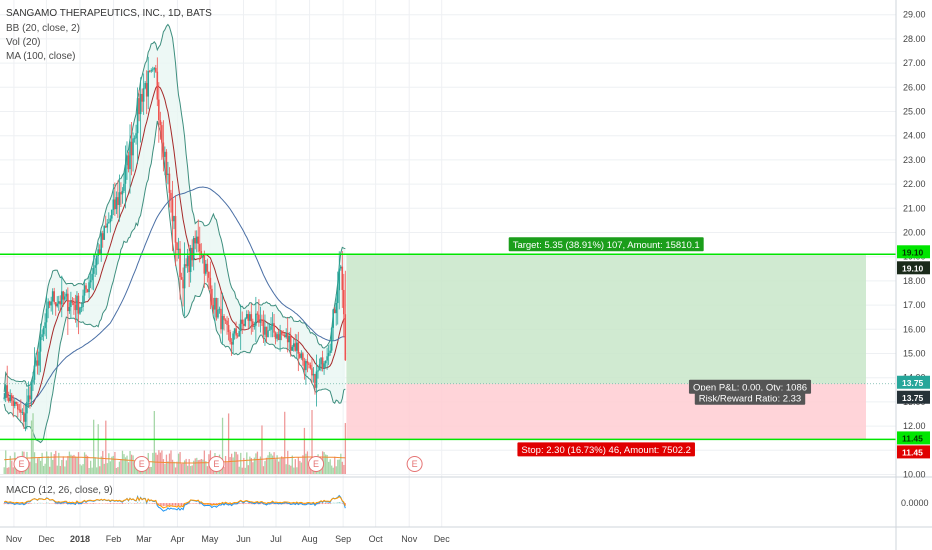 The height and width of the screenshot is (550, 932). Describe the element at coordinates (41, 56) in the screenshot. I see `indicator-ma: MA (100, close)` at that location.